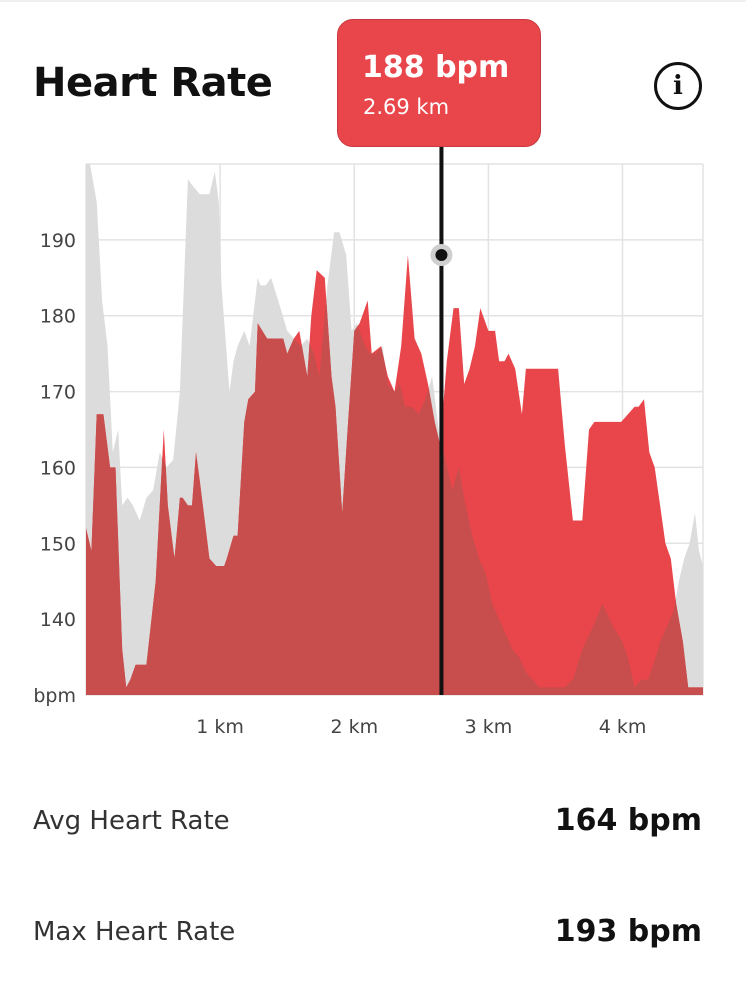 The height and width of the screenshot is (1000, 746). I want to click on value-tooltip: 188 bpm 2.69 km, so click(439, 83).